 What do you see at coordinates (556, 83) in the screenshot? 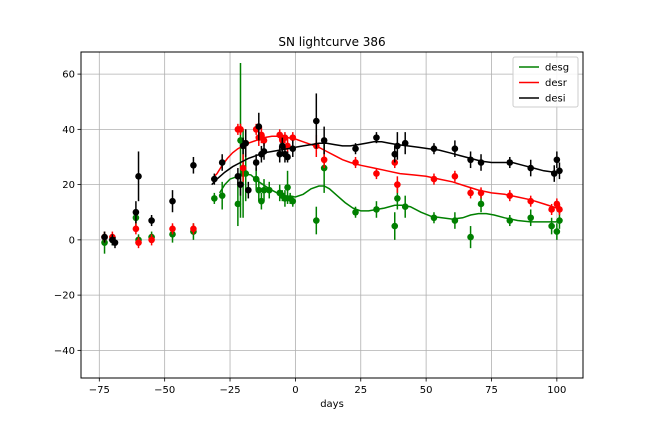
I see `legend-label-desr: desr` at bounding box center [556, 83].